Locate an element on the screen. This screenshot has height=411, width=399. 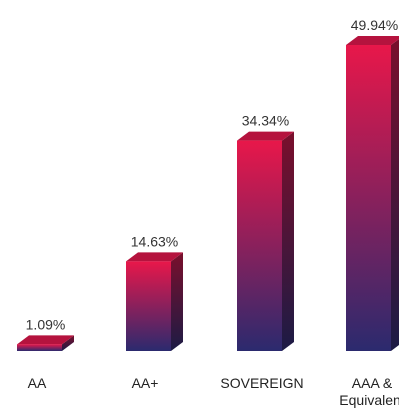
category-labels-group: AA AA+ SOVEREIGN AAA & Equivalent is located at coordinates (213, 391).